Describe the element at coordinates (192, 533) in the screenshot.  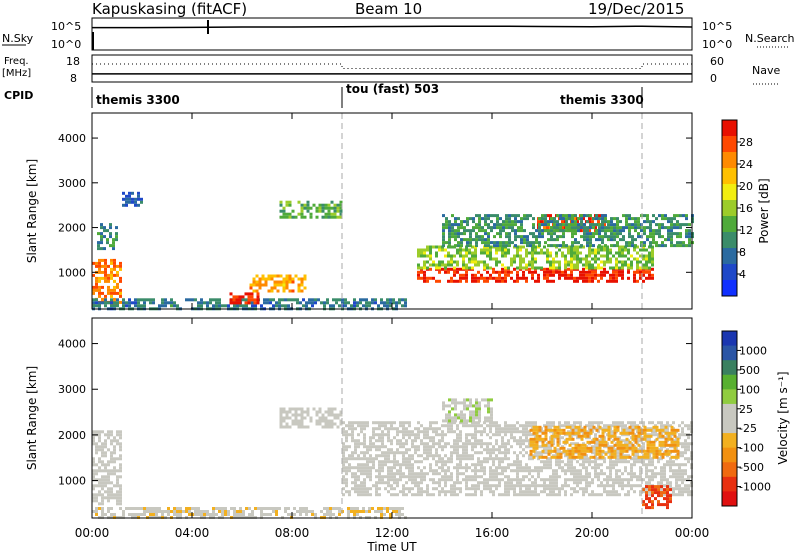
I see `time-tick-label: 04:00` at that location.